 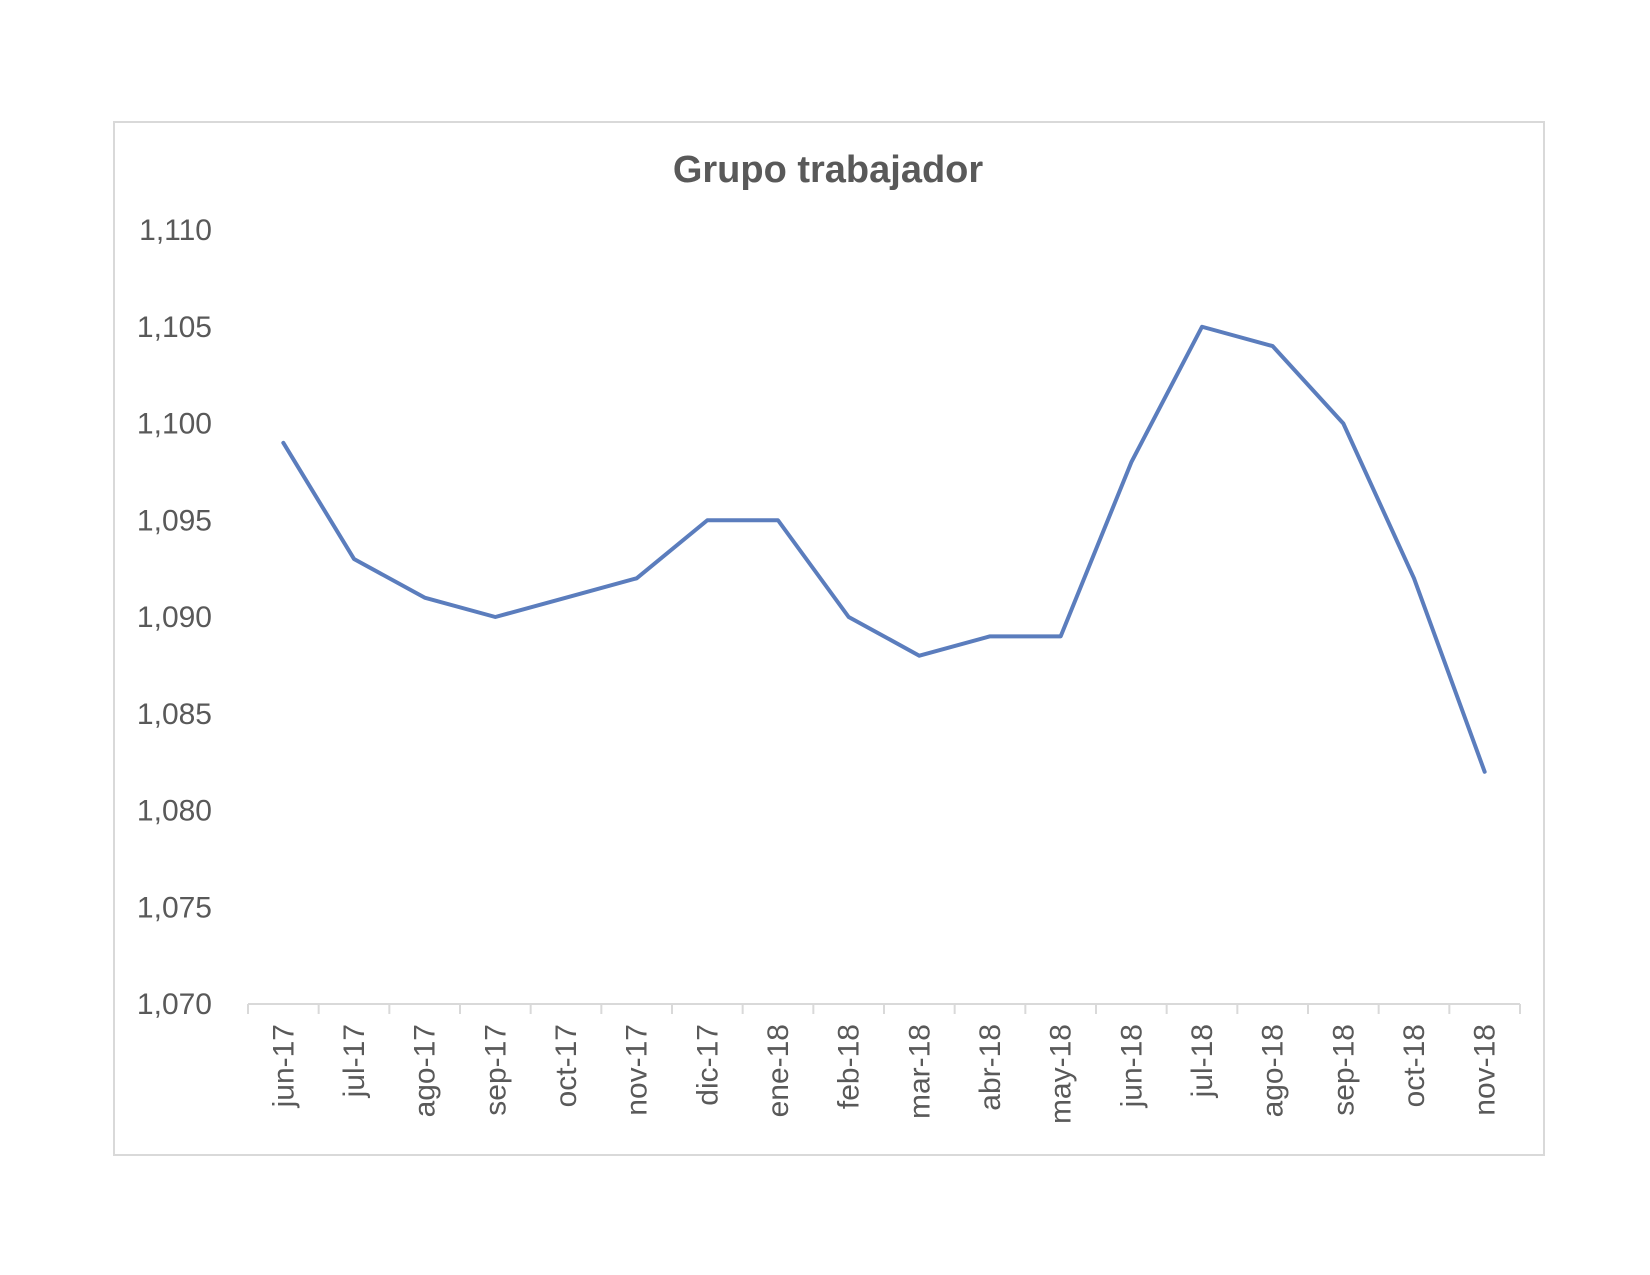 I want to click on x-tick-label: oct-18, so click(x=1414, y=1065).